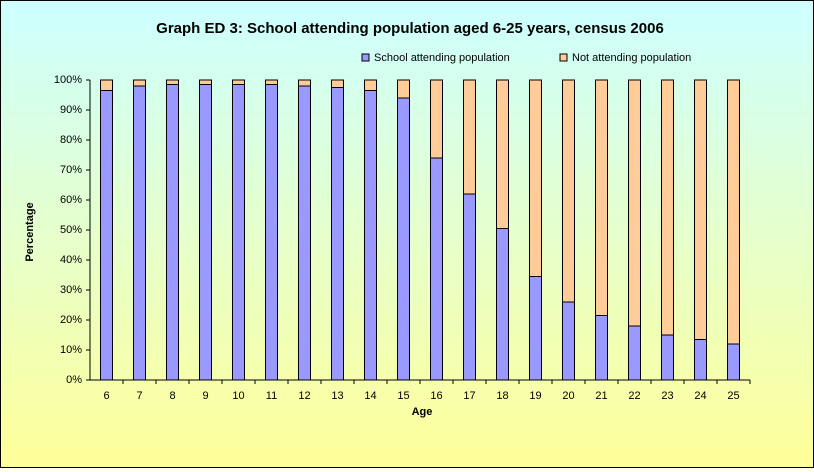 The height and width of the screenshot is (473, 814). Describe the element at coordinates (238, 396) in the screenshot. I see `x-tick-label: 10` at that location.